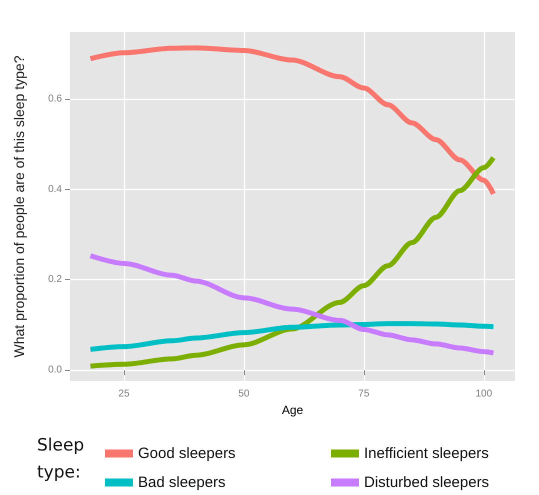 The width and height of the screenshot is (539, 495). Describe the element at coordinates (182, 482) in the screenshot. I see `legend-label: Bad sleepers` at that location.